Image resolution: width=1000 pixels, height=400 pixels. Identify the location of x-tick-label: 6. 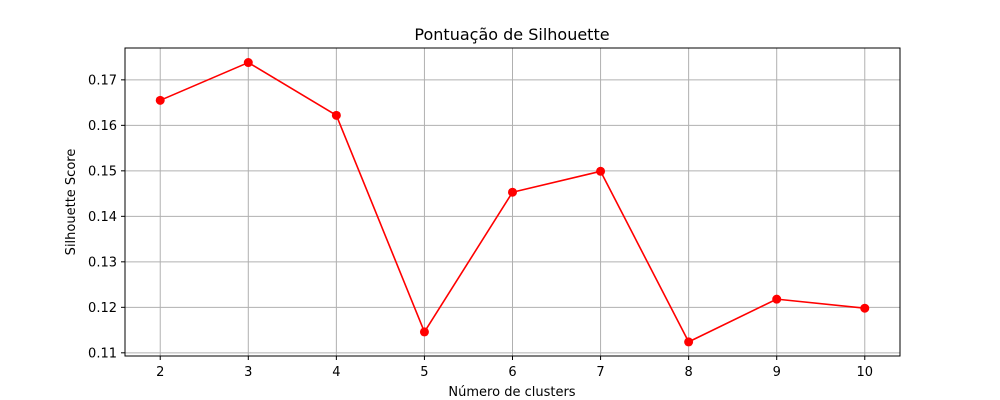
(512, 372).